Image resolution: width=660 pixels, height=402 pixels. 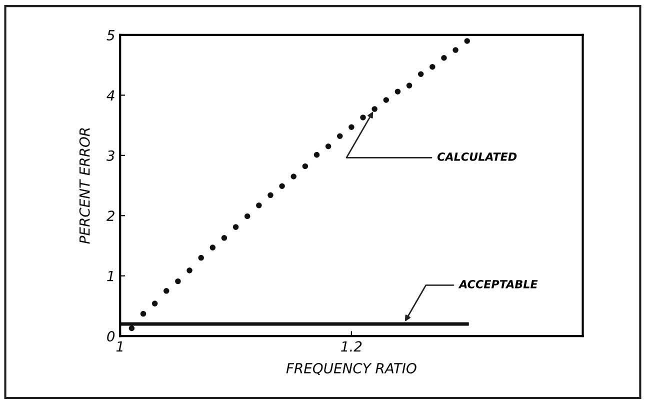 I want to click on y-tick-label: 4, so click(x=110, y=95).